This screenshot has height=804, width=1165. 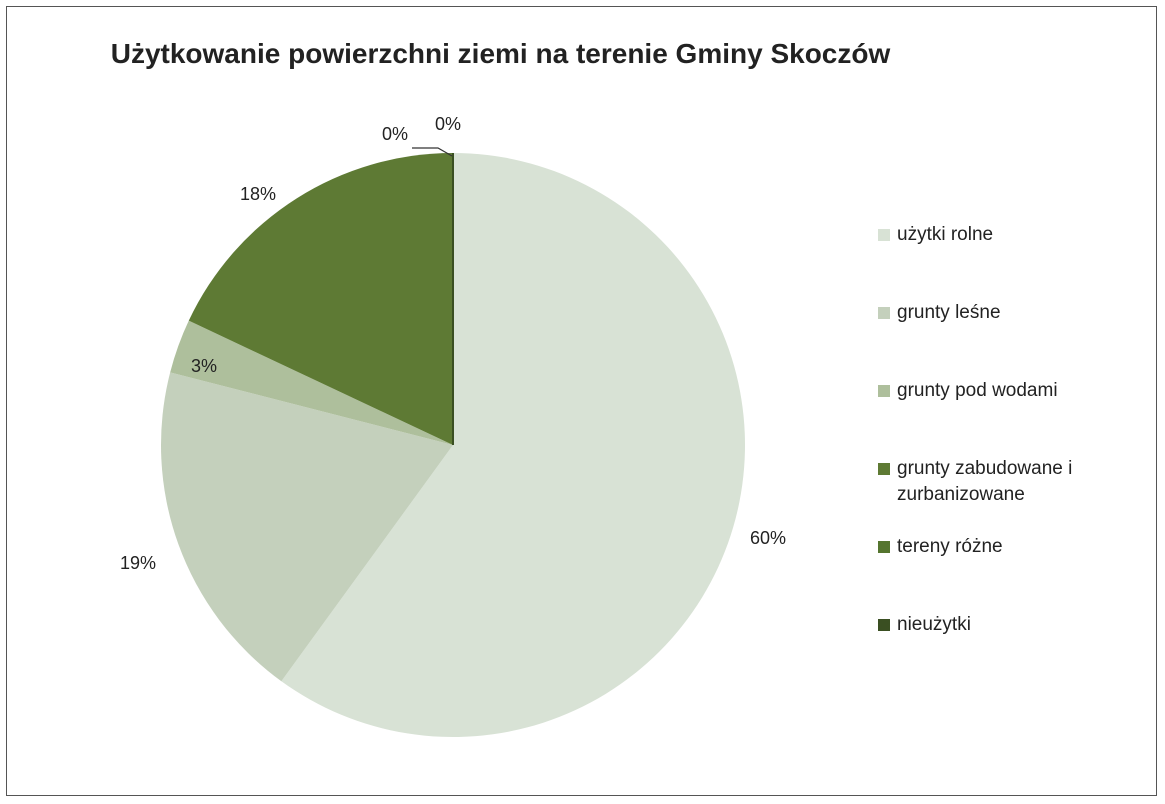 I want to click on legend-label: grunty leśne, so click(x=949, y=312).